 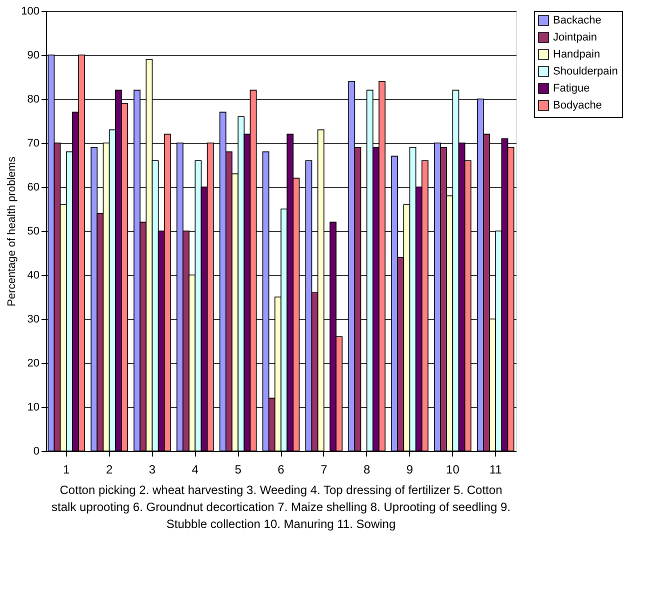 I want to click on legend-label: Handpain, so click(x=576, y=54).